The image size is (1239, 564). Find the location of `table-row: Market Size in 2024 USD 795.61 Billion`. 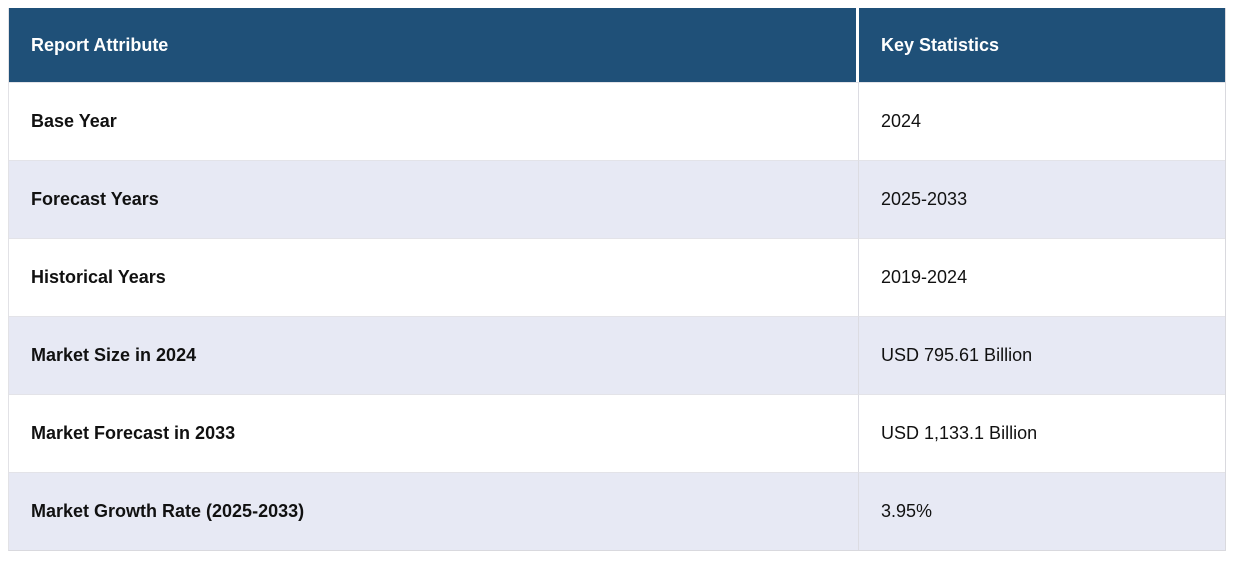

table-row: Market Size in 2024 USD 795.61 Billion is located at coordinates (617, 355).